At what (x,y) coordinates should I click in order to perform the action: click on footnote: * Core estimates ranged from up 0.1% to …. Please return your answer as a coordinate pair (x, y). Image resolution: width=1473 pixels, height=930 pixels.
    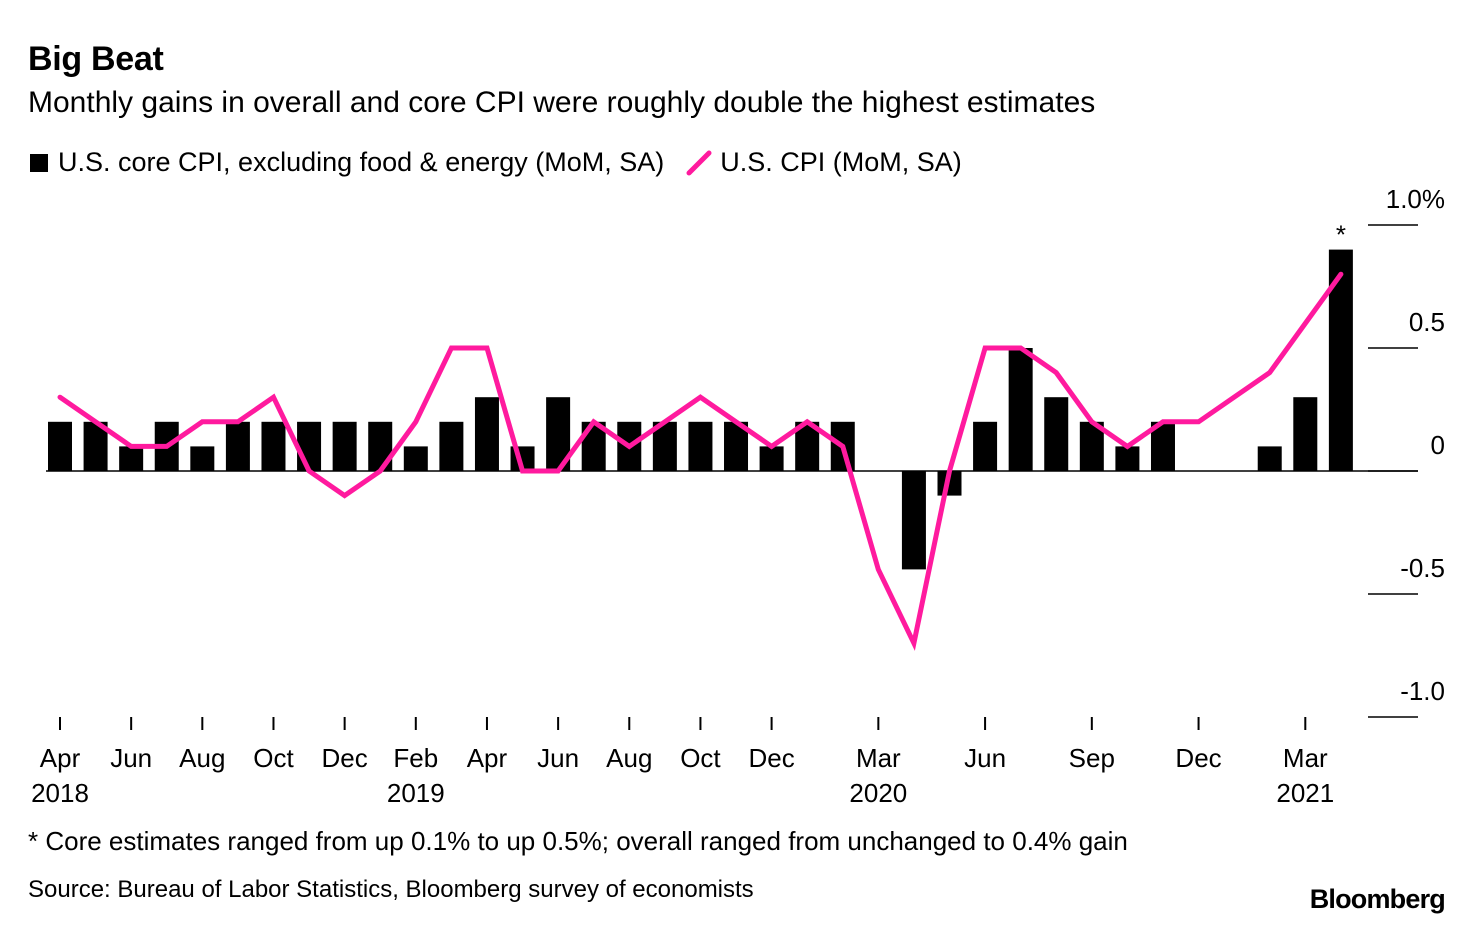
    Looking at the image, I should click on (578, 841).